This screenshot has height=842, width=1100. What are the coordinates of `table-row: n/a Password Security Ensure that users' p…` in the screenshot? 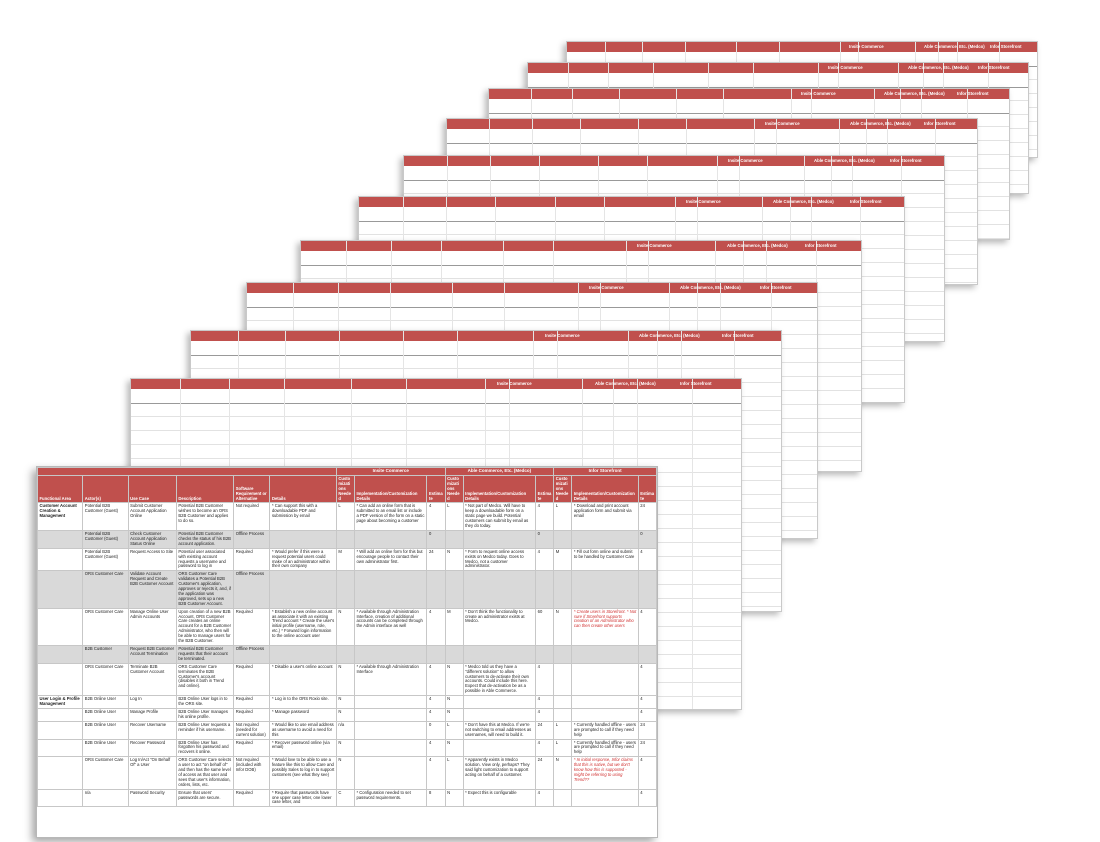 It's located at (347, 798).